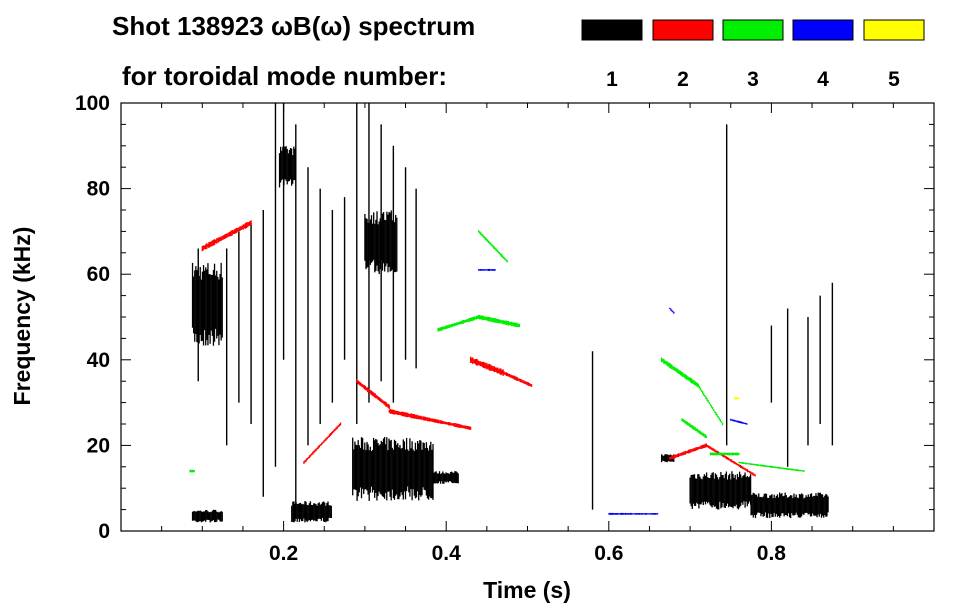 The height and width of the screenshot is (615, 963). What do you see at coordinates (772, 553) in the screenshot?
I see `x-tick-label-3: 0.8` at bounding box center [772, 553].